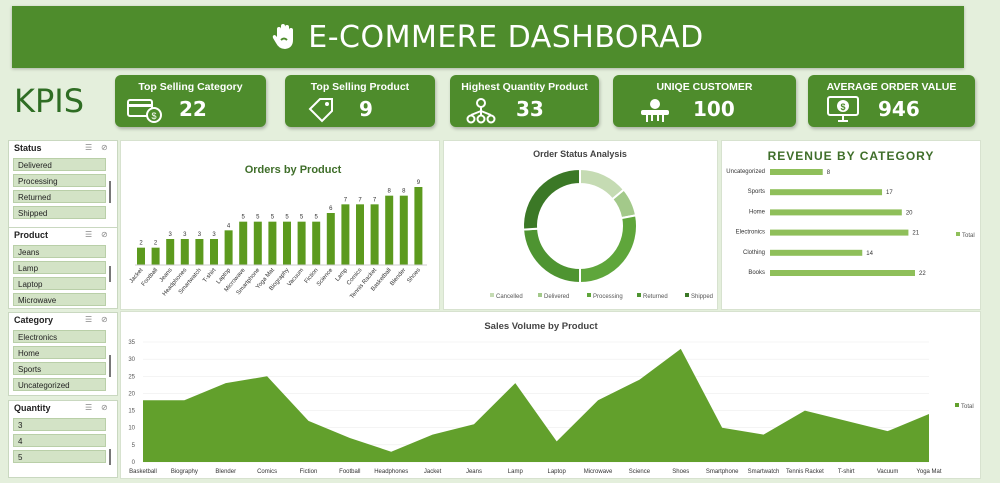  I want to click on tick-label: Sports, so click(756, 192).